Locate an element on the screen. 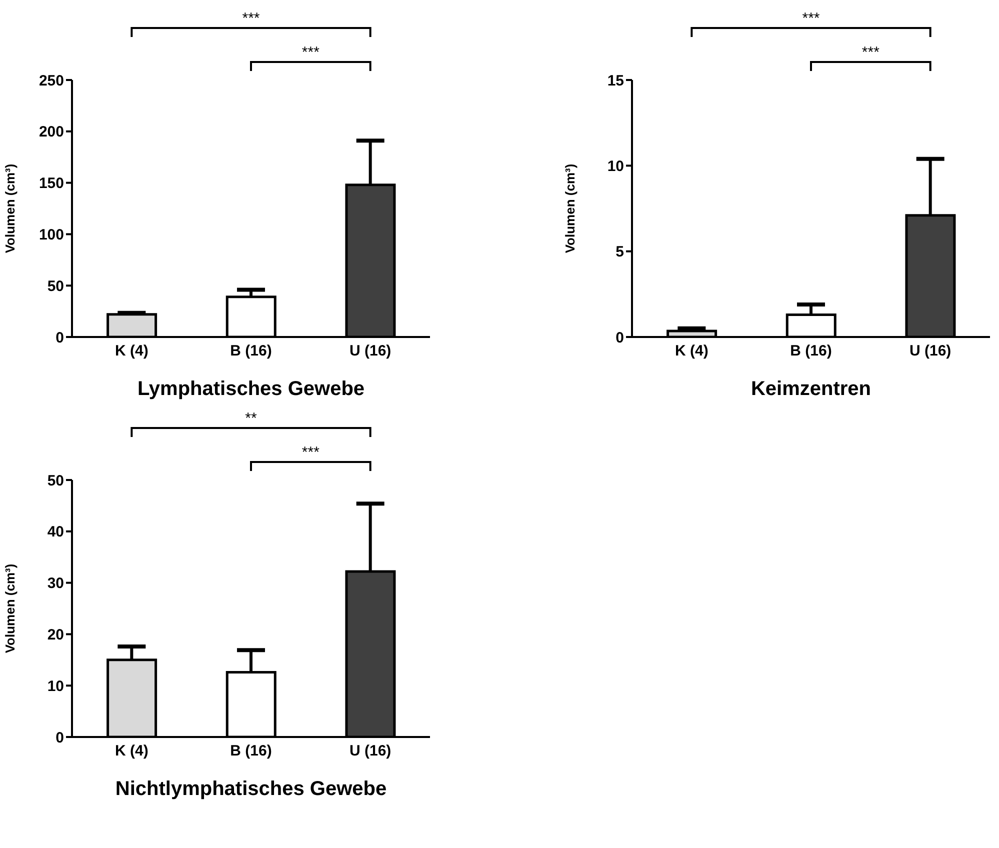  y-tick-label: 5 is located at coordinates (620, 252).